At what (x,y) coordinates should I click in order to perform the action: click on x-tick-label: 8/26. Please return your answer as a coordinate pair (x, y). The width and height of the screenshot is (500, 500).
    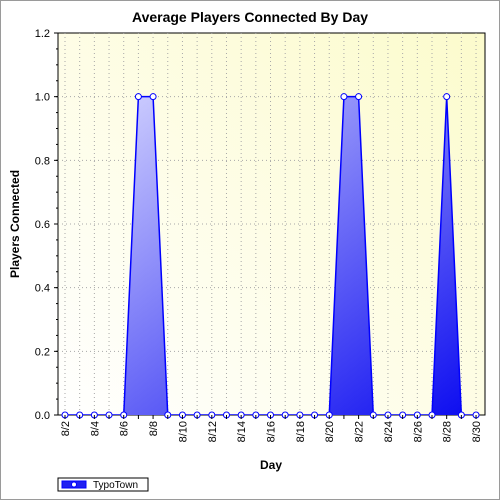
    Looking at the image, I should click on (418, 431).